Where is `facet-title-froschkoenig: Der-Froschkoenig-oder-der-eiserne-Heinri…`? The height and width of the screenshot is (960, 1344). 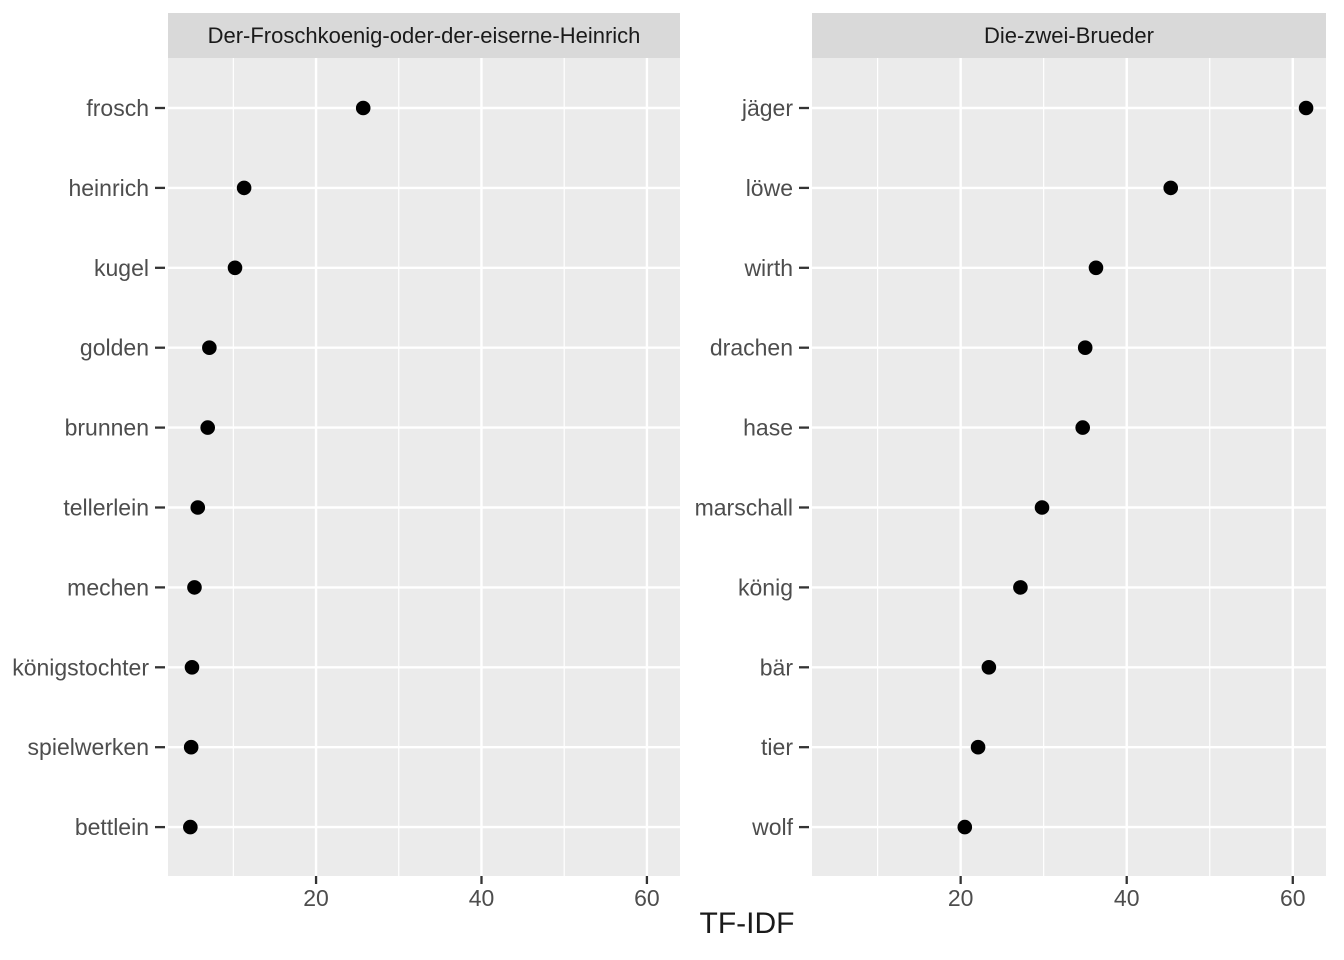
facet-title-froschkoenig: Der-Froschkoenig-oder-der-eiserne-Heinri… is located at coordinates (424, 35).